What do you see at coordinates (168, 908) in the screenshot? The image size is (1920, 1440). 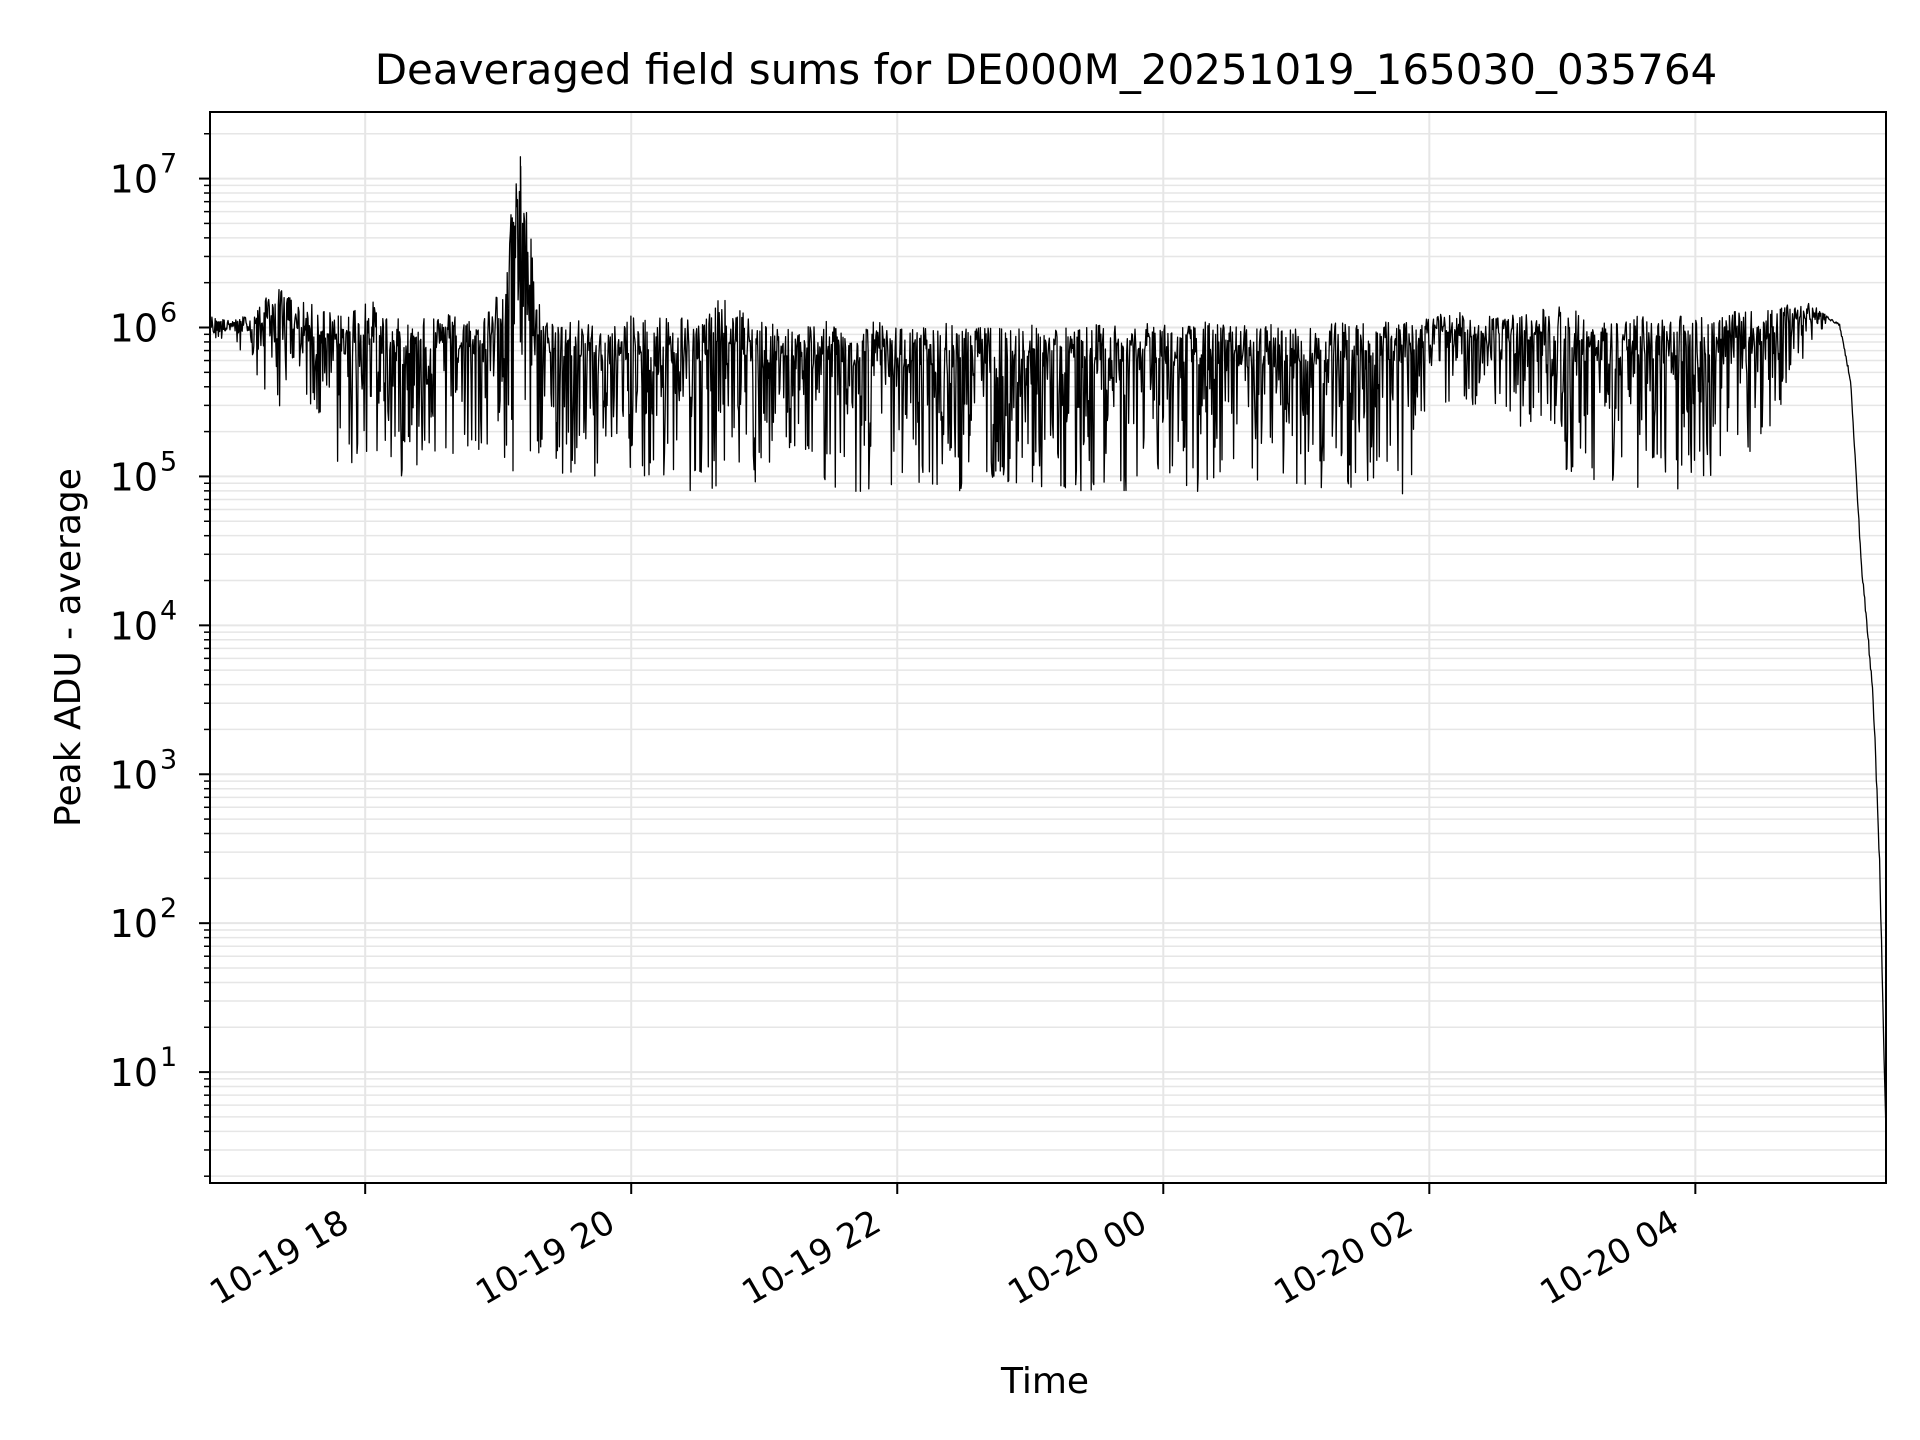 I see `y-tick-exponent: 2` at bounding box center [168, 908].